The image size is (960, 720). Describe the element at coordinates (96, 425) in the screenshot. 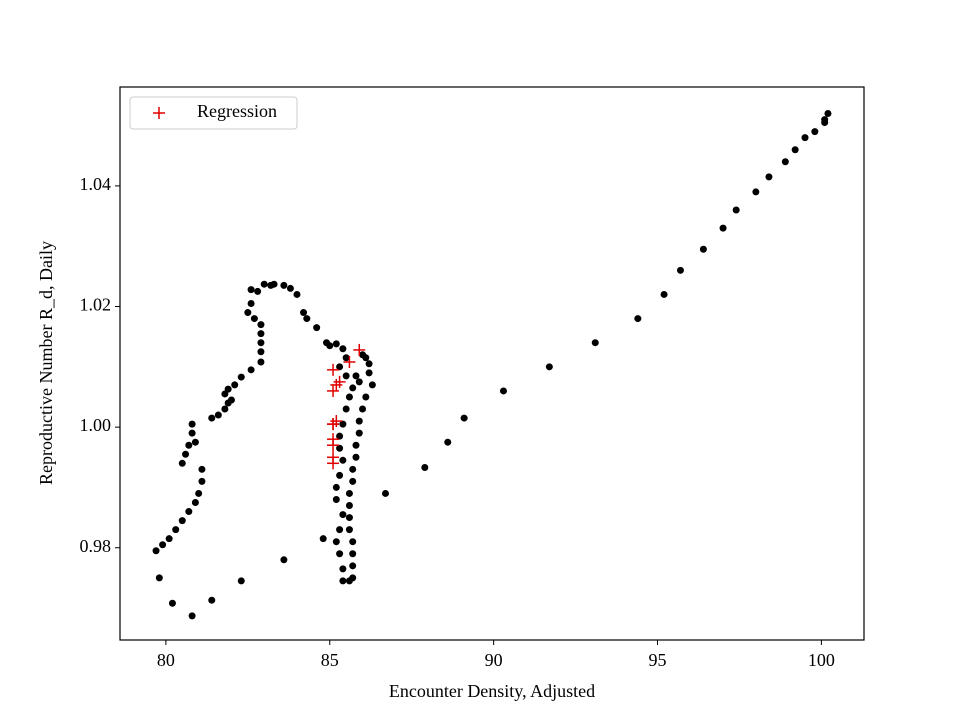

I see `y-tick-label: 1.00` at that location.